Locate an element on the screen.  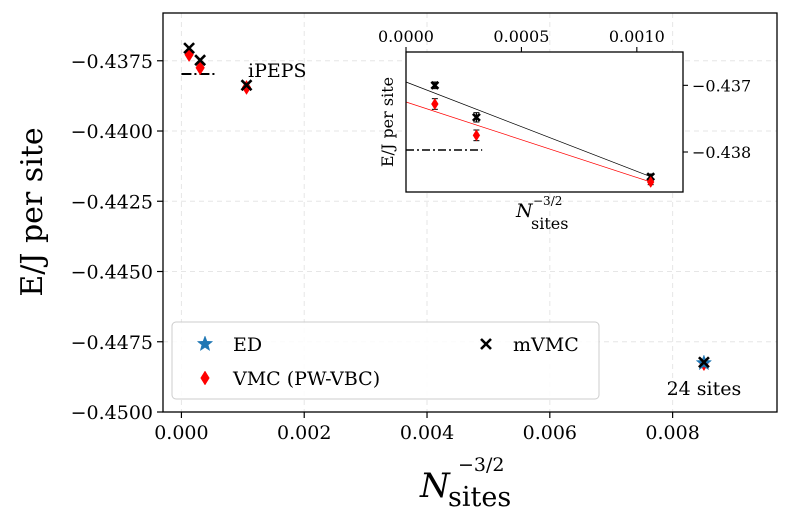
inset-x-tick-label: 0.0010 is located at coordinates (637, 36).